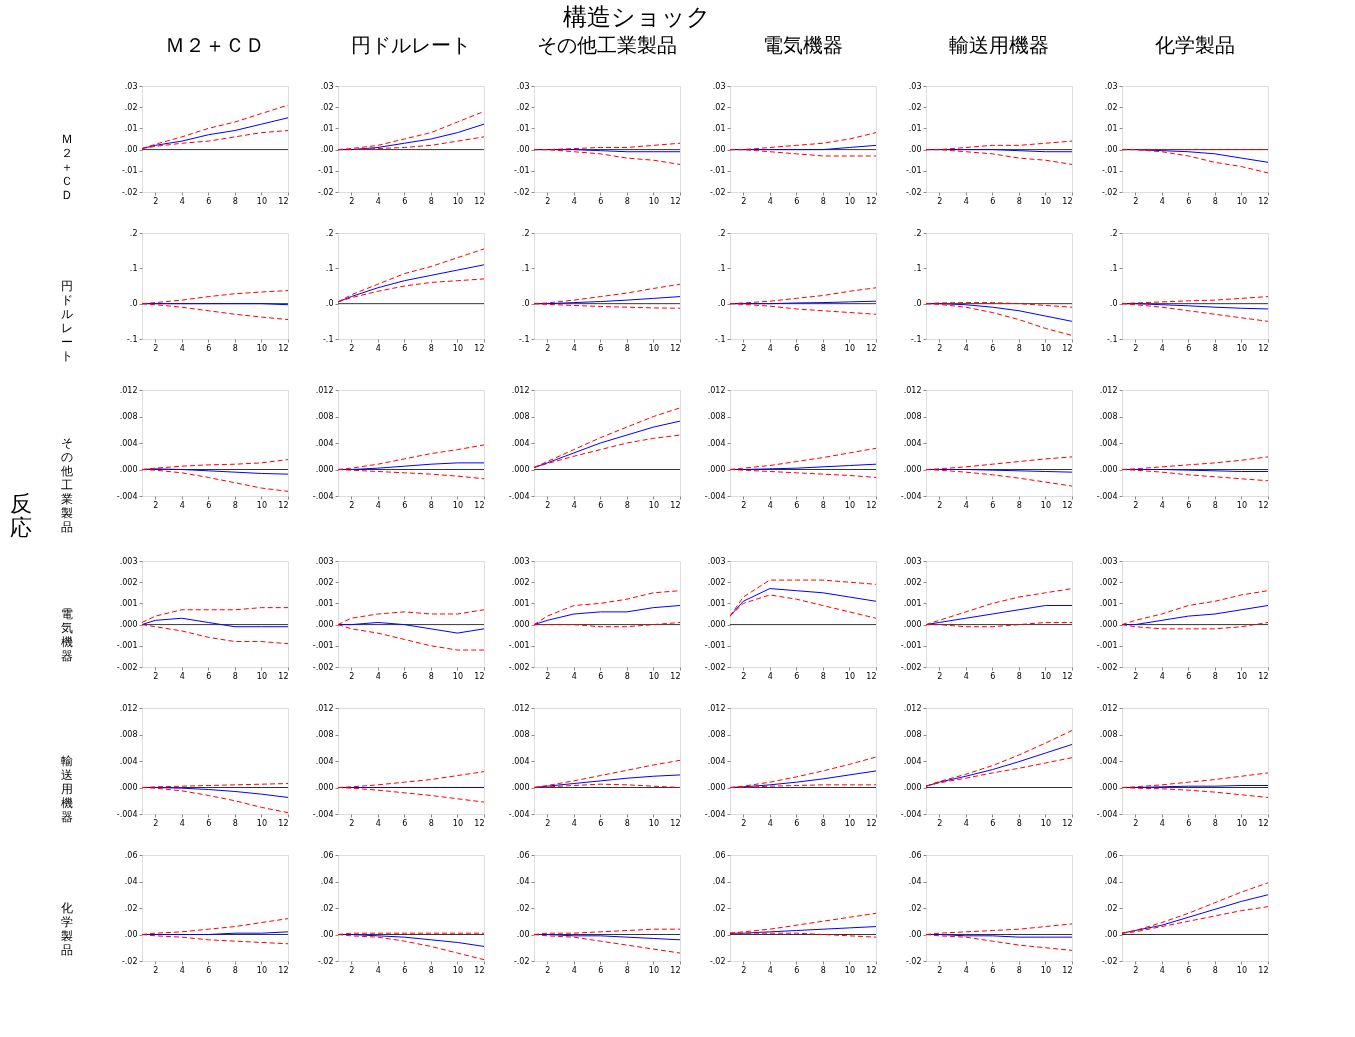  I want to click on y-tick-label: .2, so click(1113, 233).